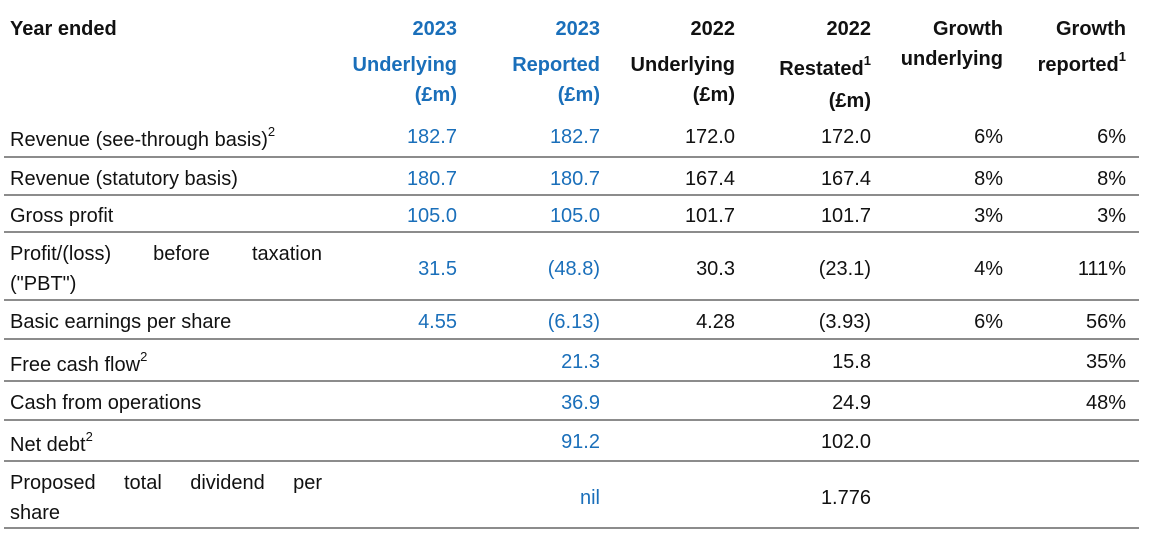 This screenshot has width=1152, height=536. Describe the element at coordinates (1105, 322) in the screenshot. I see `cell-growth-reported: 56%` at that location.